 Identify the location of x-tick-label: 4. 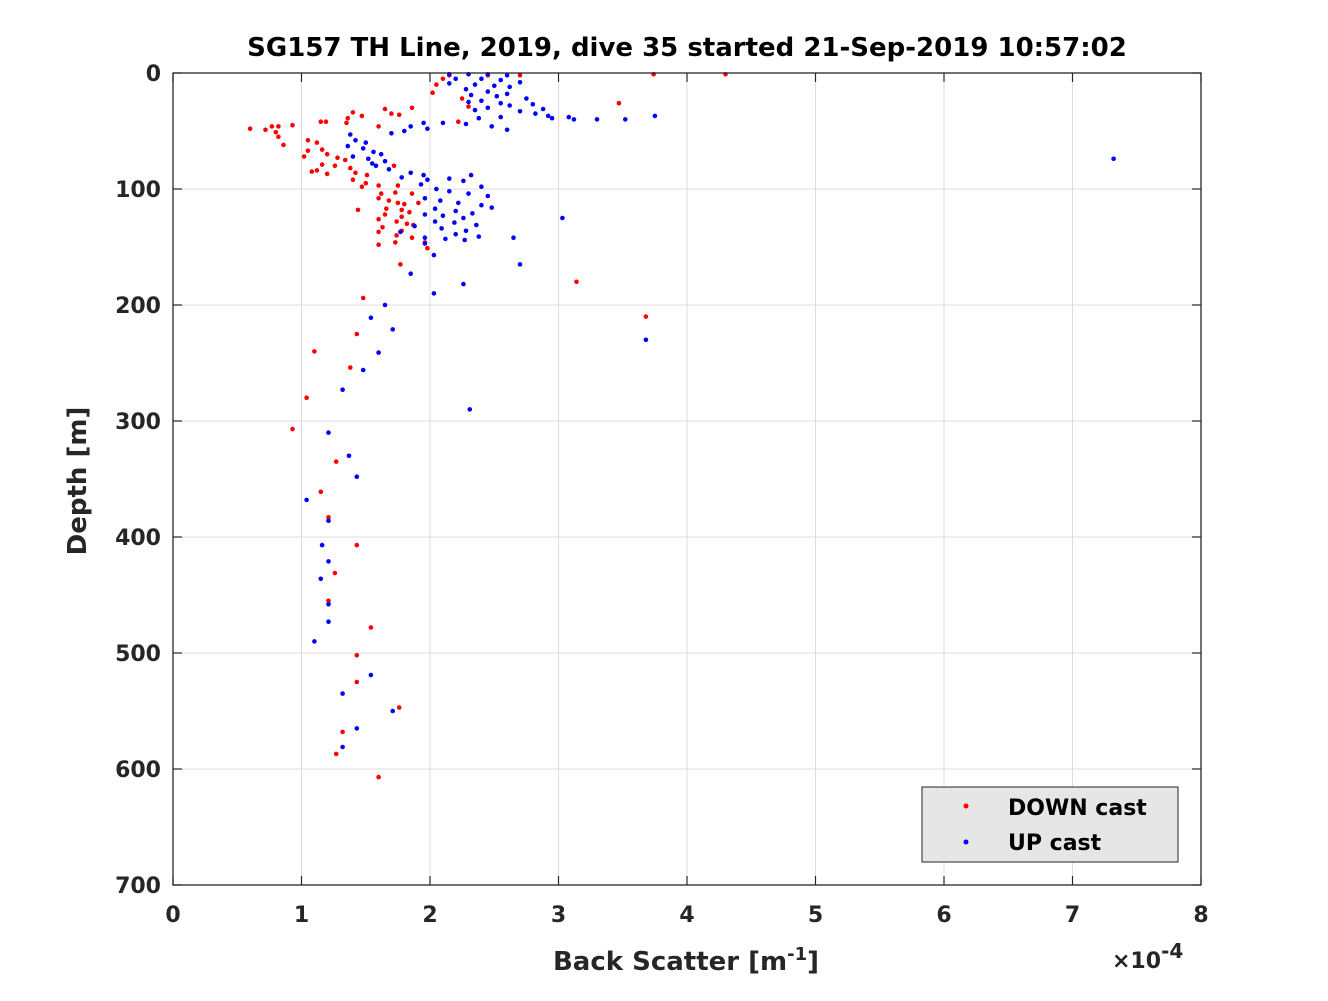
(686, 915).